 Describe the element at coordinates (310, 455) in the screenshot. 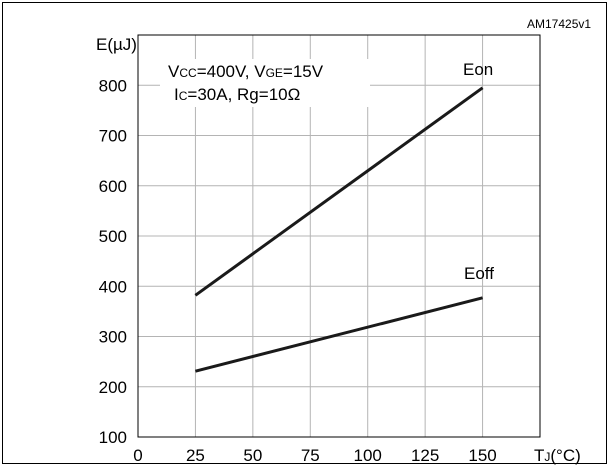

I see `x-tick-label: 75` at that location.